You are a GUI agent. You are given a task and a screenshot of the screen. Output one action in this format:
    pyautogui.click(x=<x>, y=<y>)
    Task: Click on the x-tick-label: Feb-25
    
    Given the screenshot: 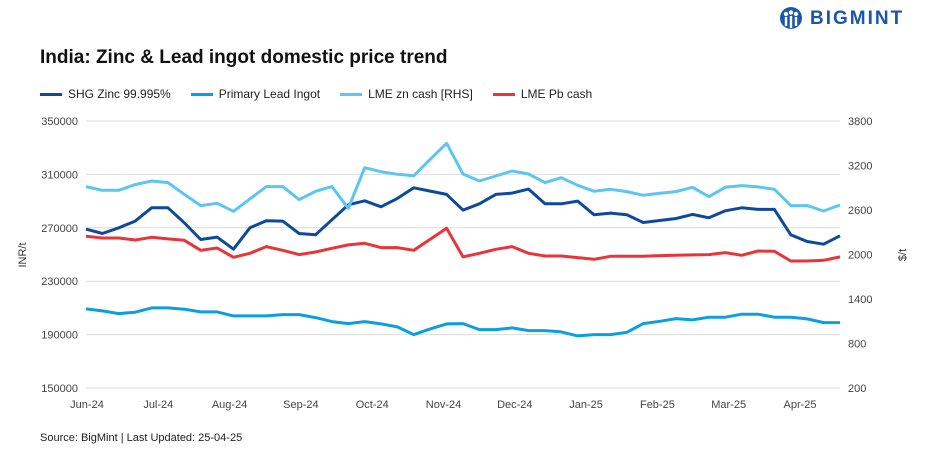 What is the action you would take?
    pyautogui.click(x=657, y=405)
    